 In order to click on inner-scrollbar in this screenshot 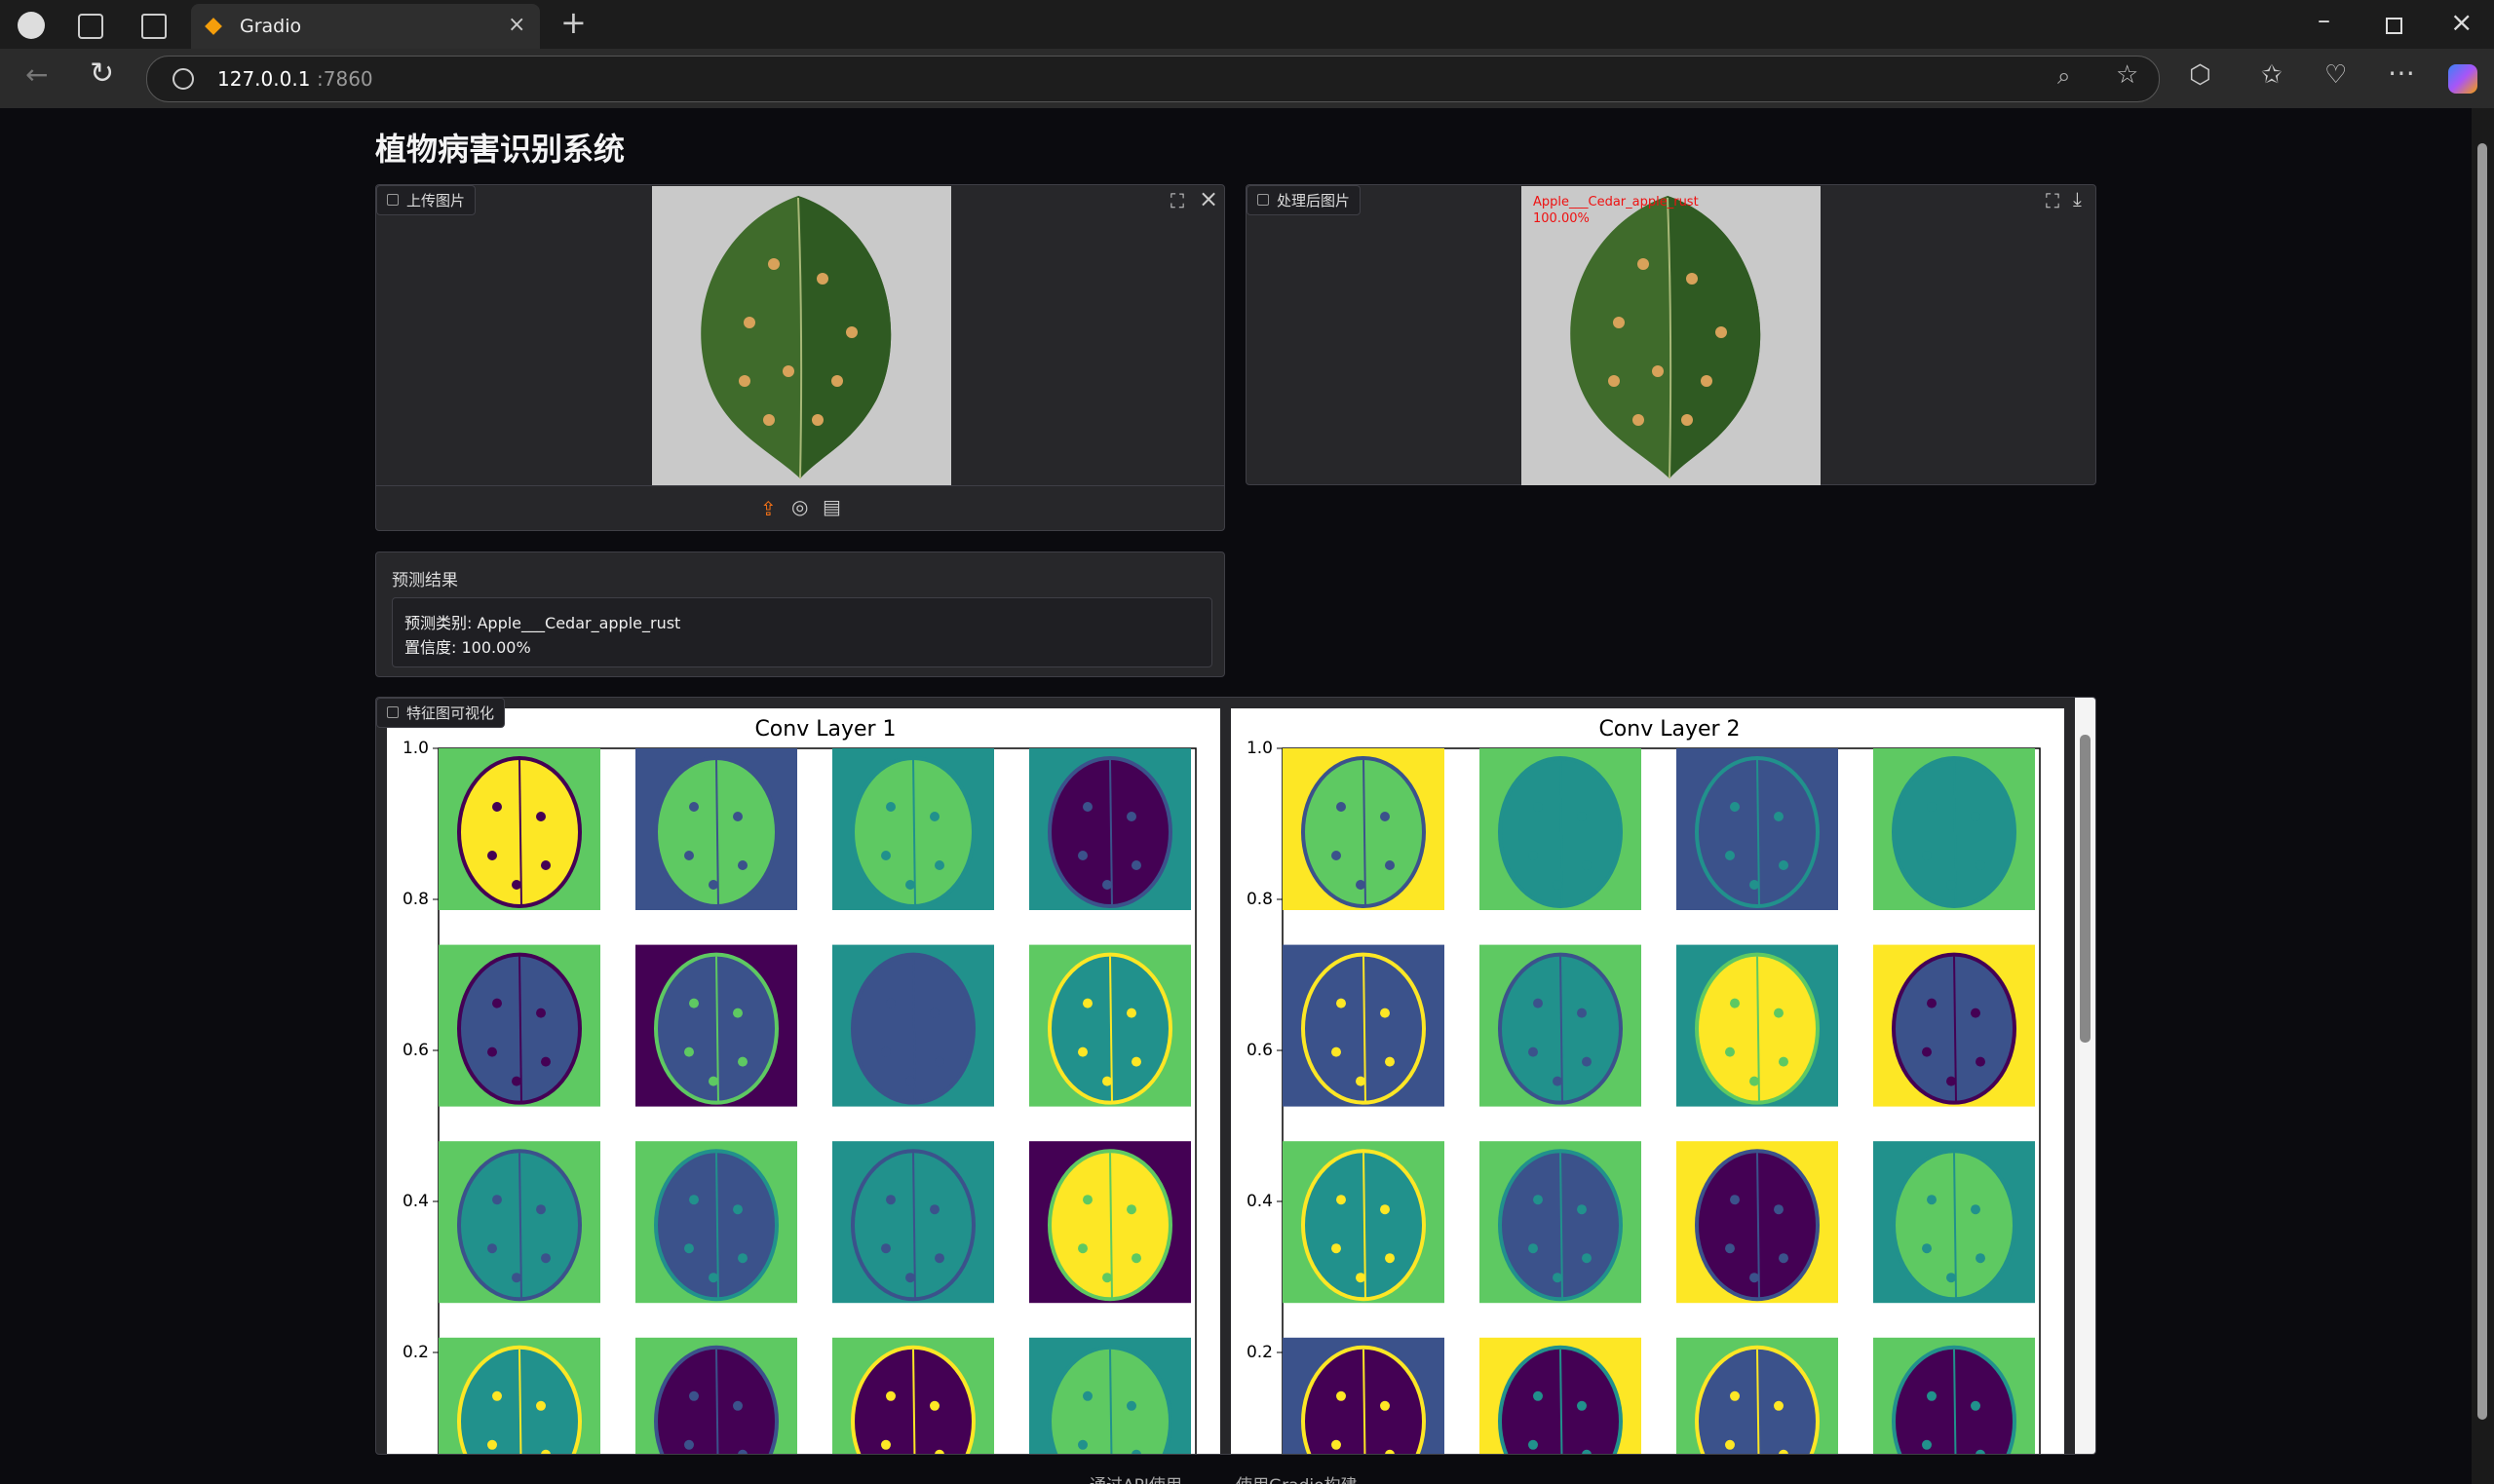, I will do `click(2085, 1076)`.